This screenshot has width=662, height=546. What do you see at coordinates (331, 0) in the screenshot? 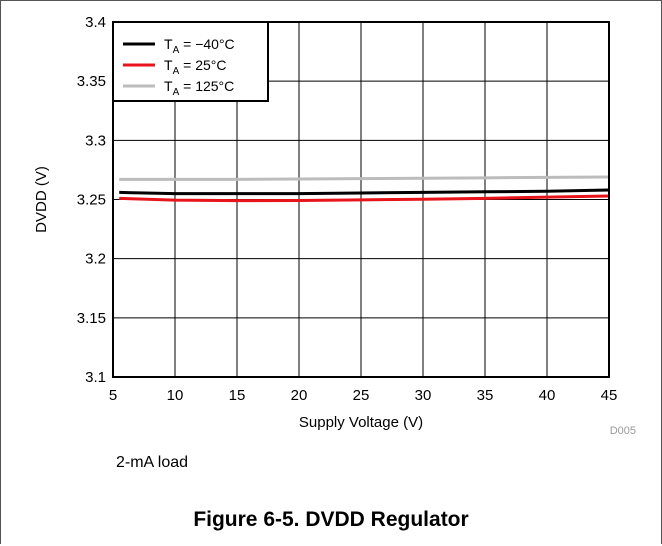
I see `top-rule` at bounding box center [331, 0].